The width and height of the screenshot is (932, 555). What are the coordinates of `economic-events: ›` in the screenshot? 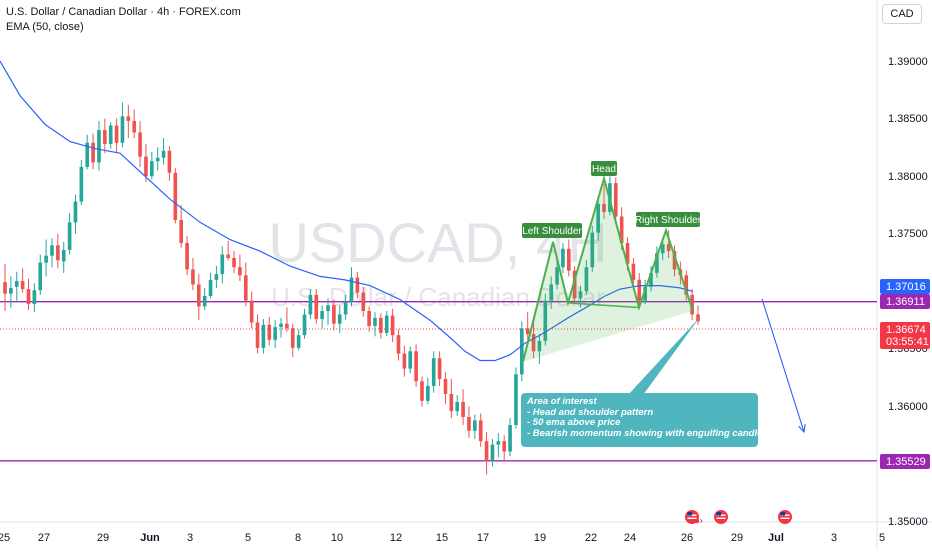 It's located at (738, 517).